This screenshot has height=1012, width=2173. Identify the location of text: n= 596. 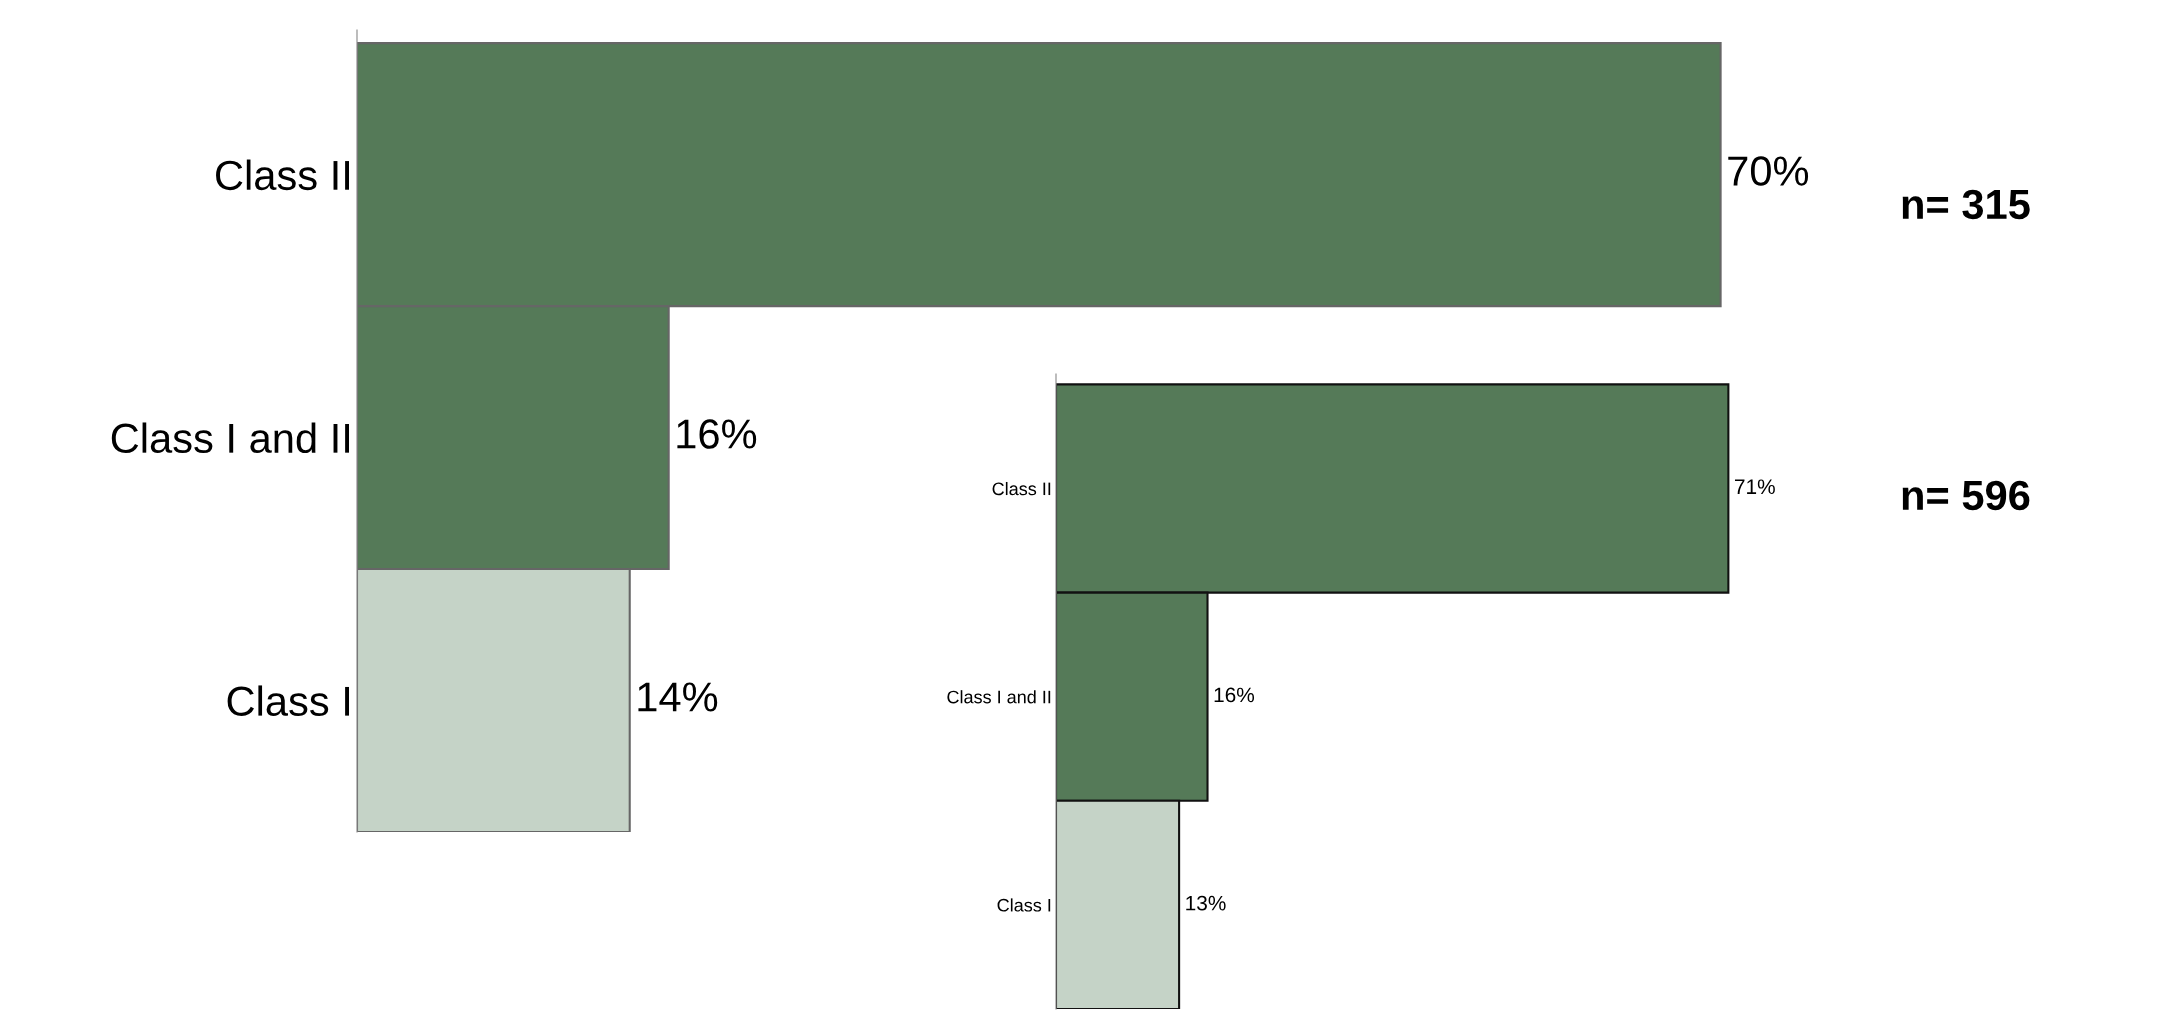
(1966, 495).